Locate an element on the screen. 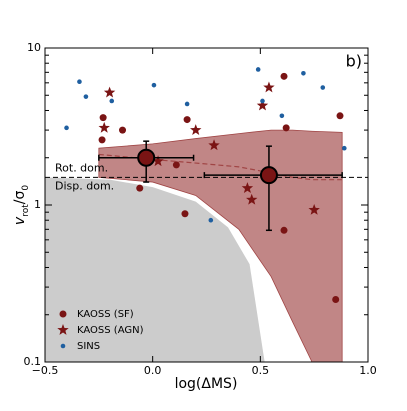 This screenshot has width=407, height=411. legend-label: SINS is located at coordinates (88, 346).